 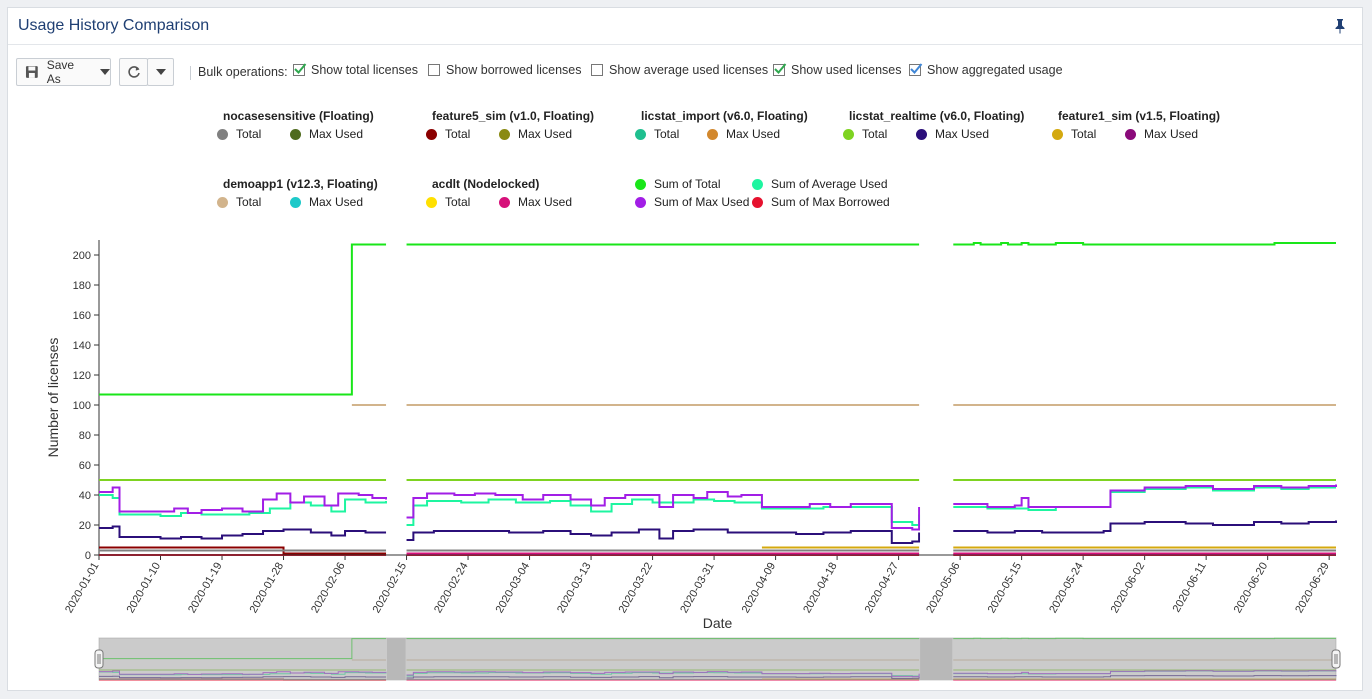 I want to click on y-tick-label: 40, so click(x=85, y=496).